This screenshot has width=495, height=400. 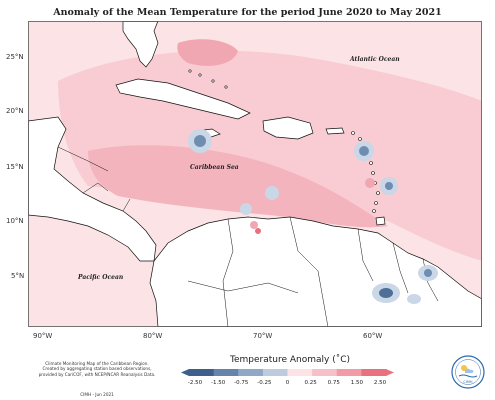 What do you see at coordinates (100, 277) in the screenshot?
I see `pacific-label: Pacific Ocean` at bounding box center [100, 277].